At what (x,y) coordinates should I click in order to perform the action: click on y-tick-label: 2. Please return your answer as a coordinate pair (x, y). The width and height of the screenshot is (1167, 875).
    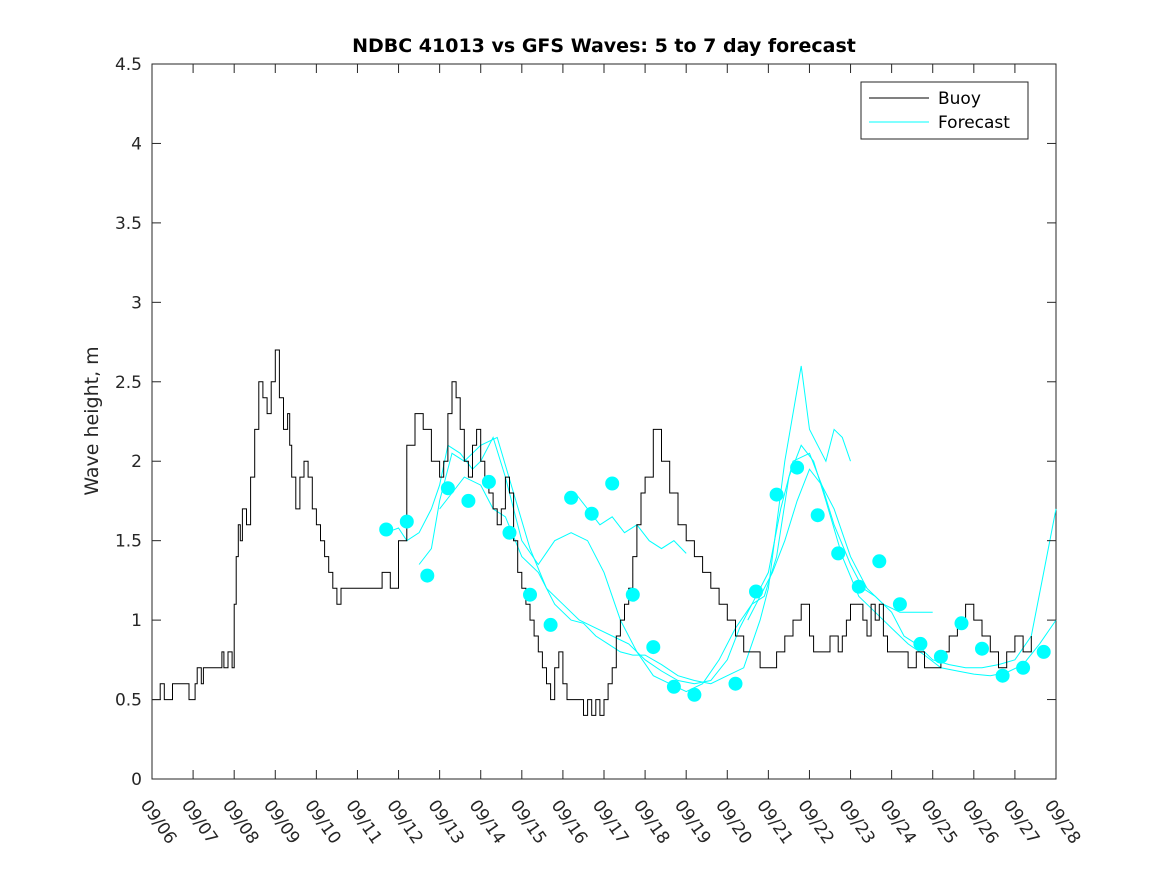
    Looking at the image, I should click on (136, 462).